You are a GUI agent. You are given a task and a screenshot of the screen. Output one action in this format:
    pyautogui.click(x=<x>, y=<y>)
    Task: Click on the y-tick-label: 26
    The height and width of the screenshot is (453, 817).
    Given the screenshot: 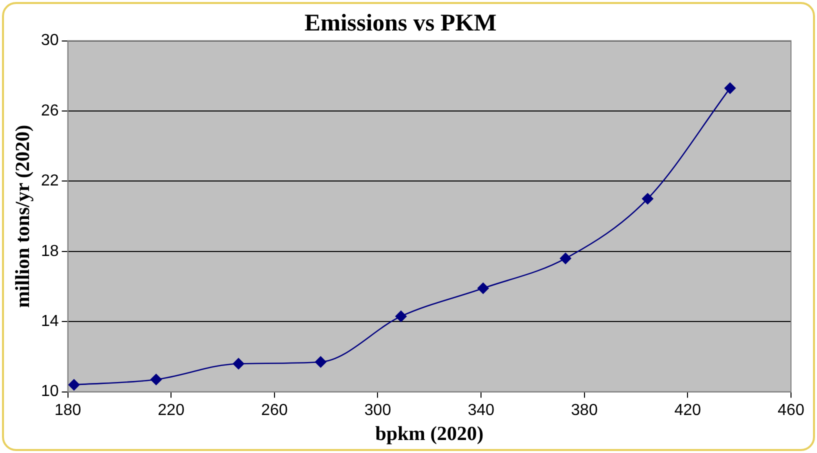 What is the action you would take?
    pyautogui.click(x=50, y=111)
    